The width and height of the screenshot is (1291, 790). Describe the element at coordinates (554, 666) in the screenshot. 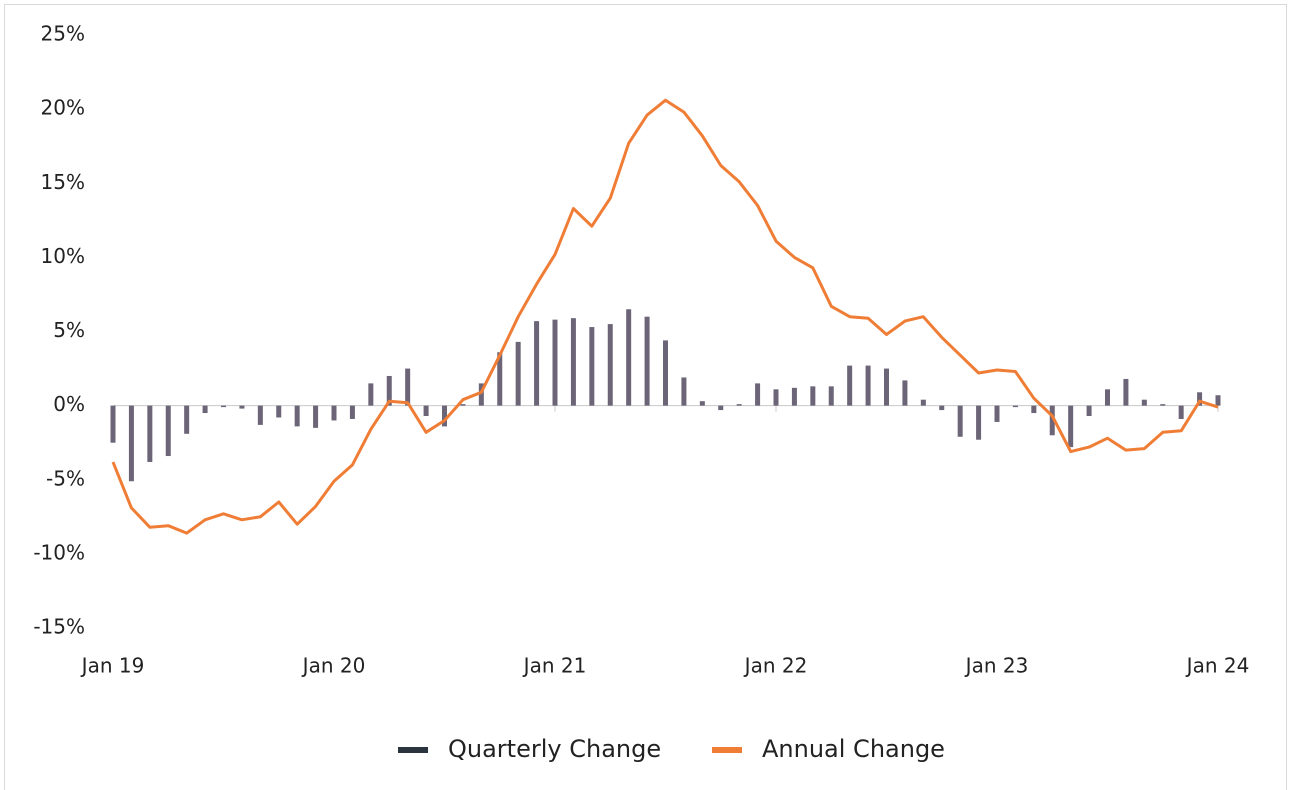

I see `x-tick-label: Jan 21` at that location.